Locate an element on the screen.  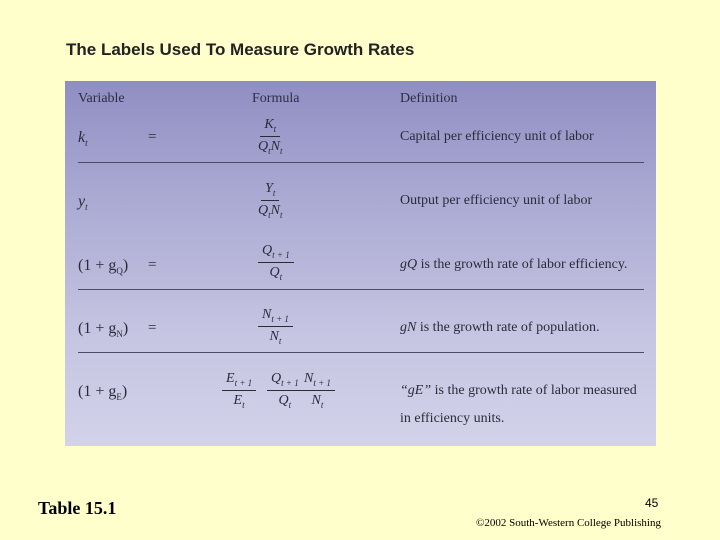
table-label: Table 15.1 is located at coordinates (77, 508).